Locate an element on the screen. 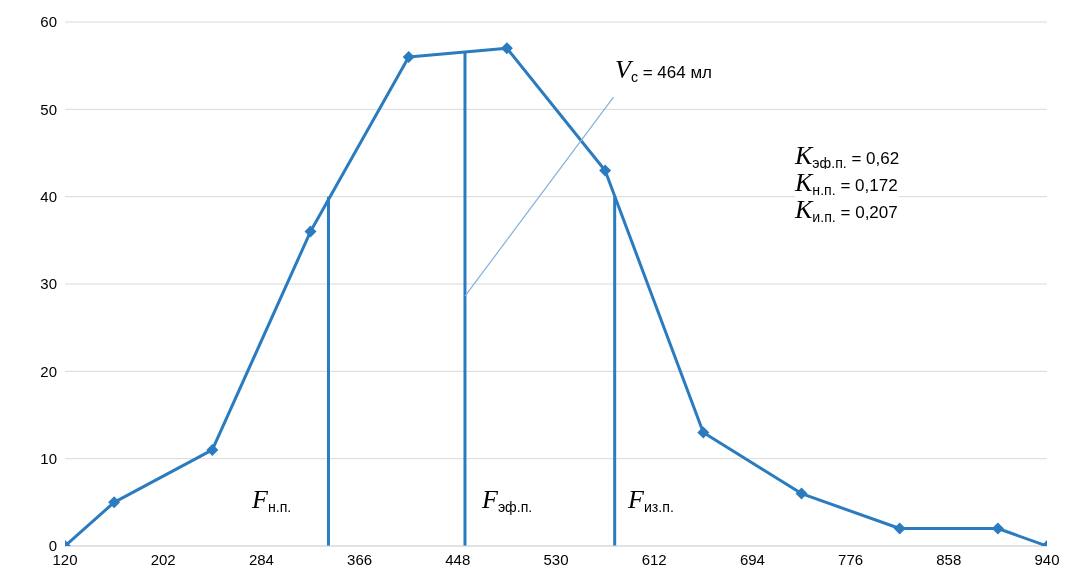  x-tick-label: 530 is located at coordinates (556, 559).